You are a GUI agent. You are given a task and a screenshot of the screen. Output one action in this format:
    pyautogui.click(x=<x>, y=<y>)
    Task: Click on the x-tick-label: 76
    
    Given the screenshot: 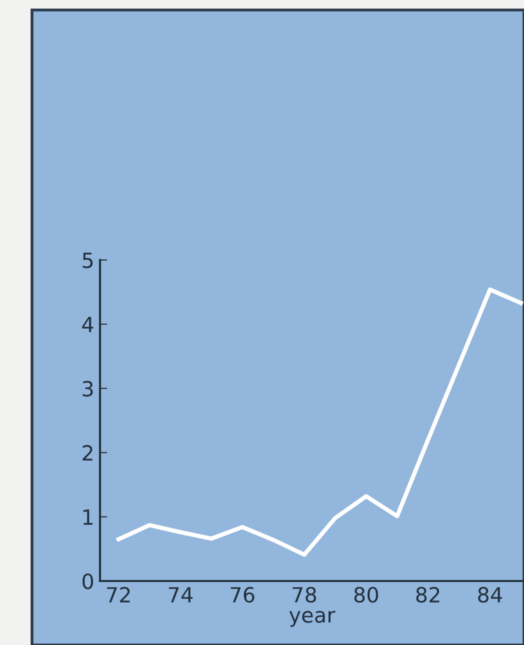 What is the action you would take?
    pyautogui.click(x=242, y=594)
    